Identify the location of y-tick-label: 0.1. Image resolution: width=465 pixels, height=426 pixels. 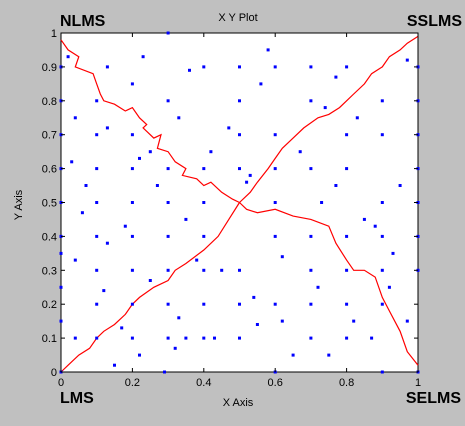
(49, 339).